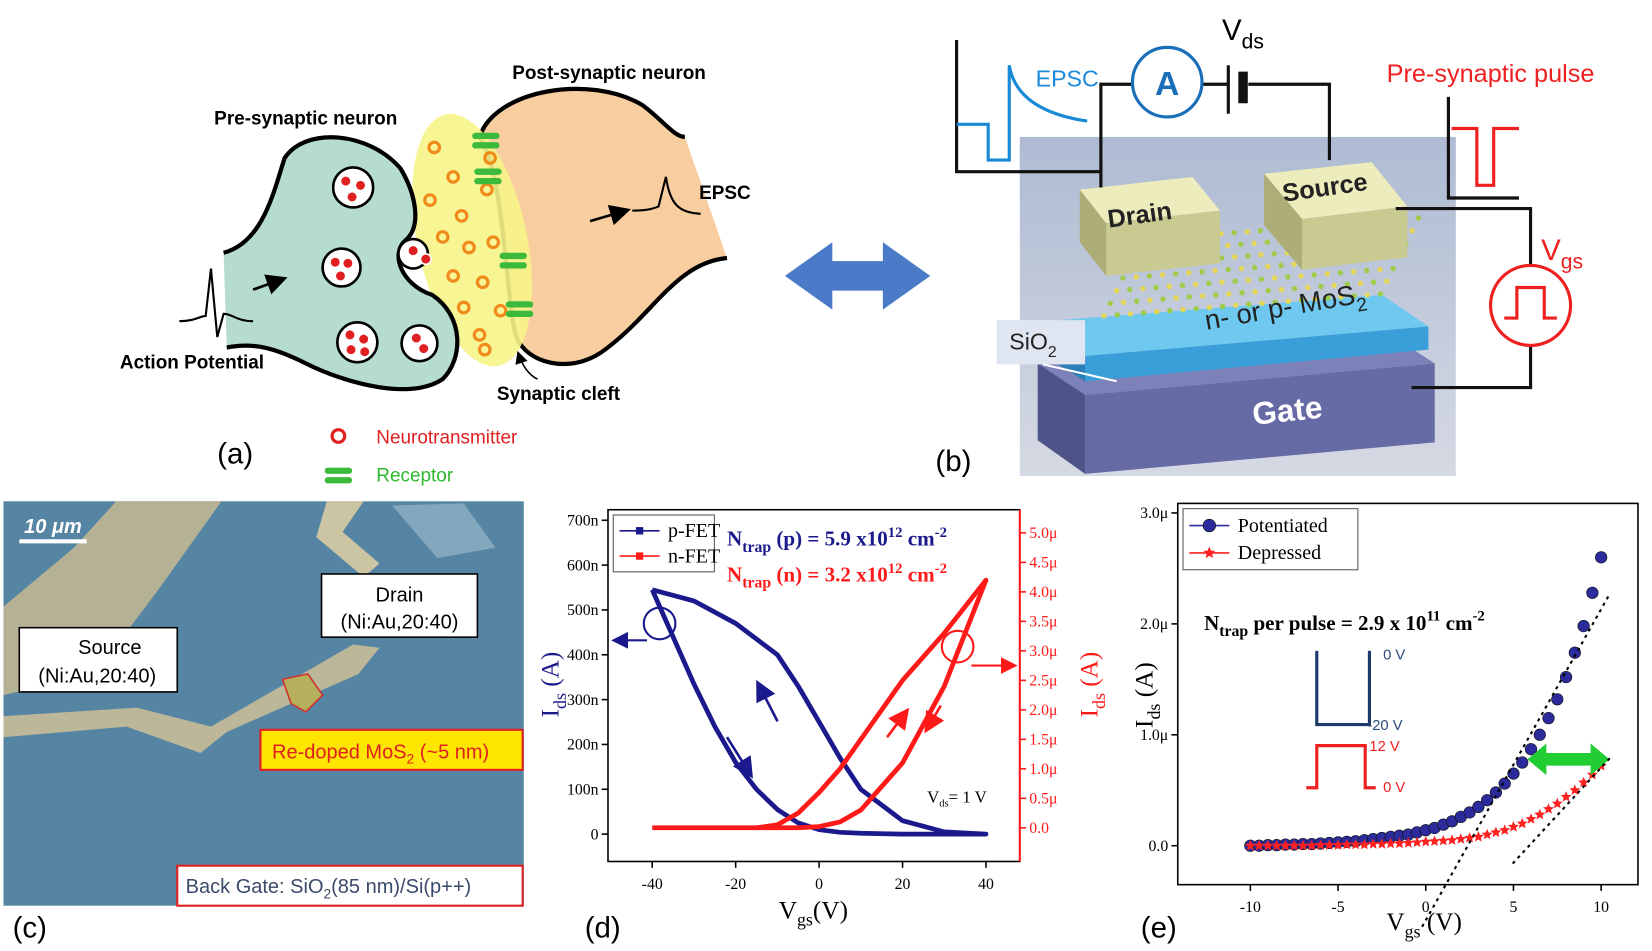 The image size is (1652, 951). I want to click on callout-line, so click(1079, 373).